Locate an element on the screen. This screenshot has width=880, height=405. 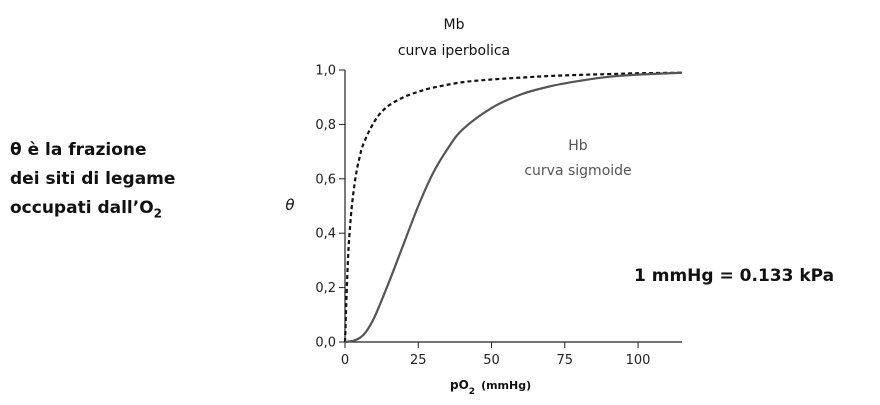
series-label-0-line-1: Mb is located at coordinates (454, 25).